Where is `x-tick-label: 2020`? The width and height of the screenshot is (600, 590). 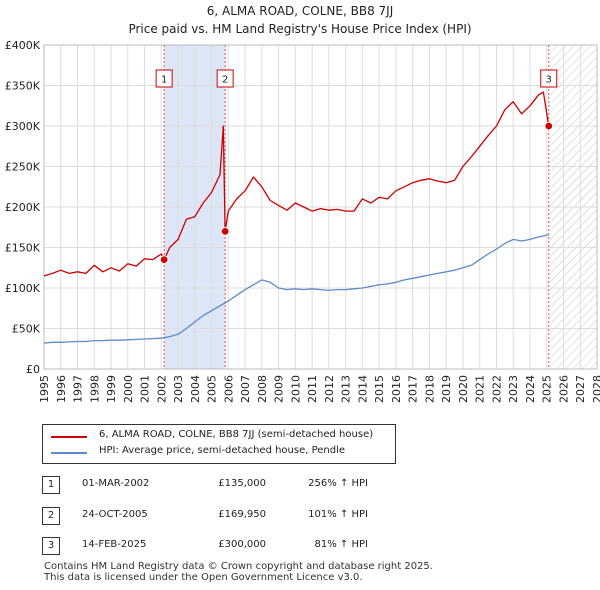
x-tick-label: 2020 is located at coordinates (463, 389).